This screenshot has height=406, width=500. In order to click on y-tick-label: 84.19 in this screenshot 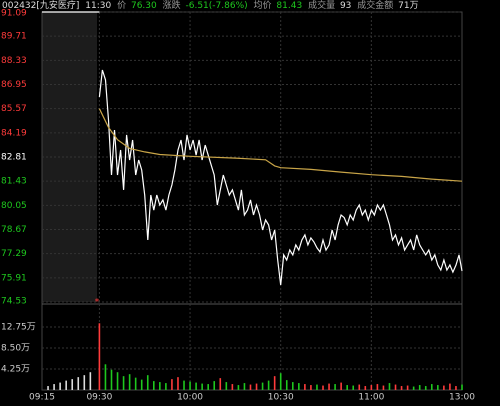, I will do `click(14, 133)`.